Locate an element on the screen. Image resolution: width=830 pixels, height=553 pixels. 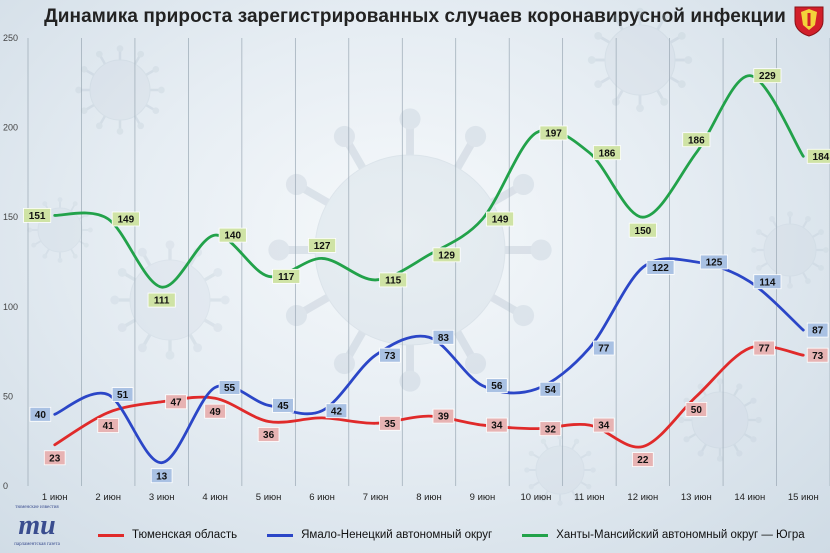
data-label-text: 115 is located at coordinates (393, 281).